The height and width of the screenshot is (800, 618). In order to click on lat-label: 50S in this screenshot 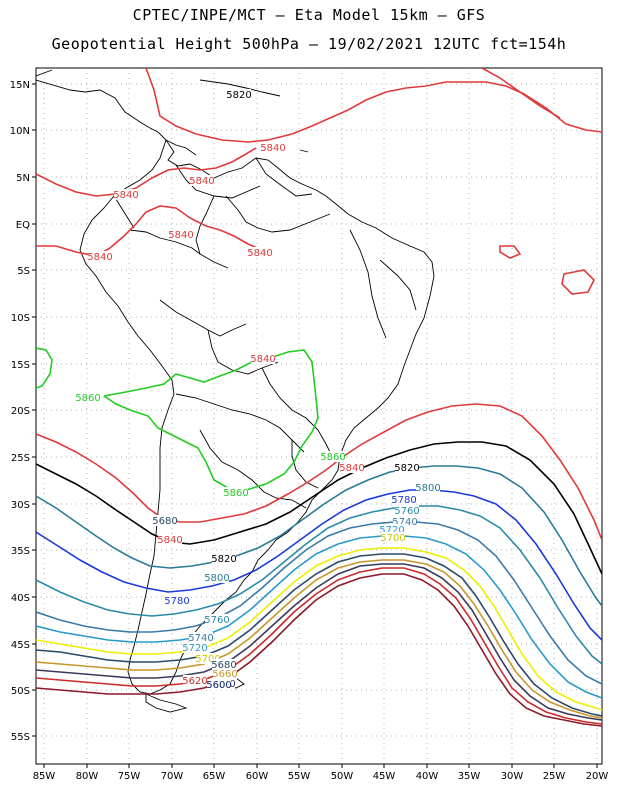, I will do `click(20, 691)`.